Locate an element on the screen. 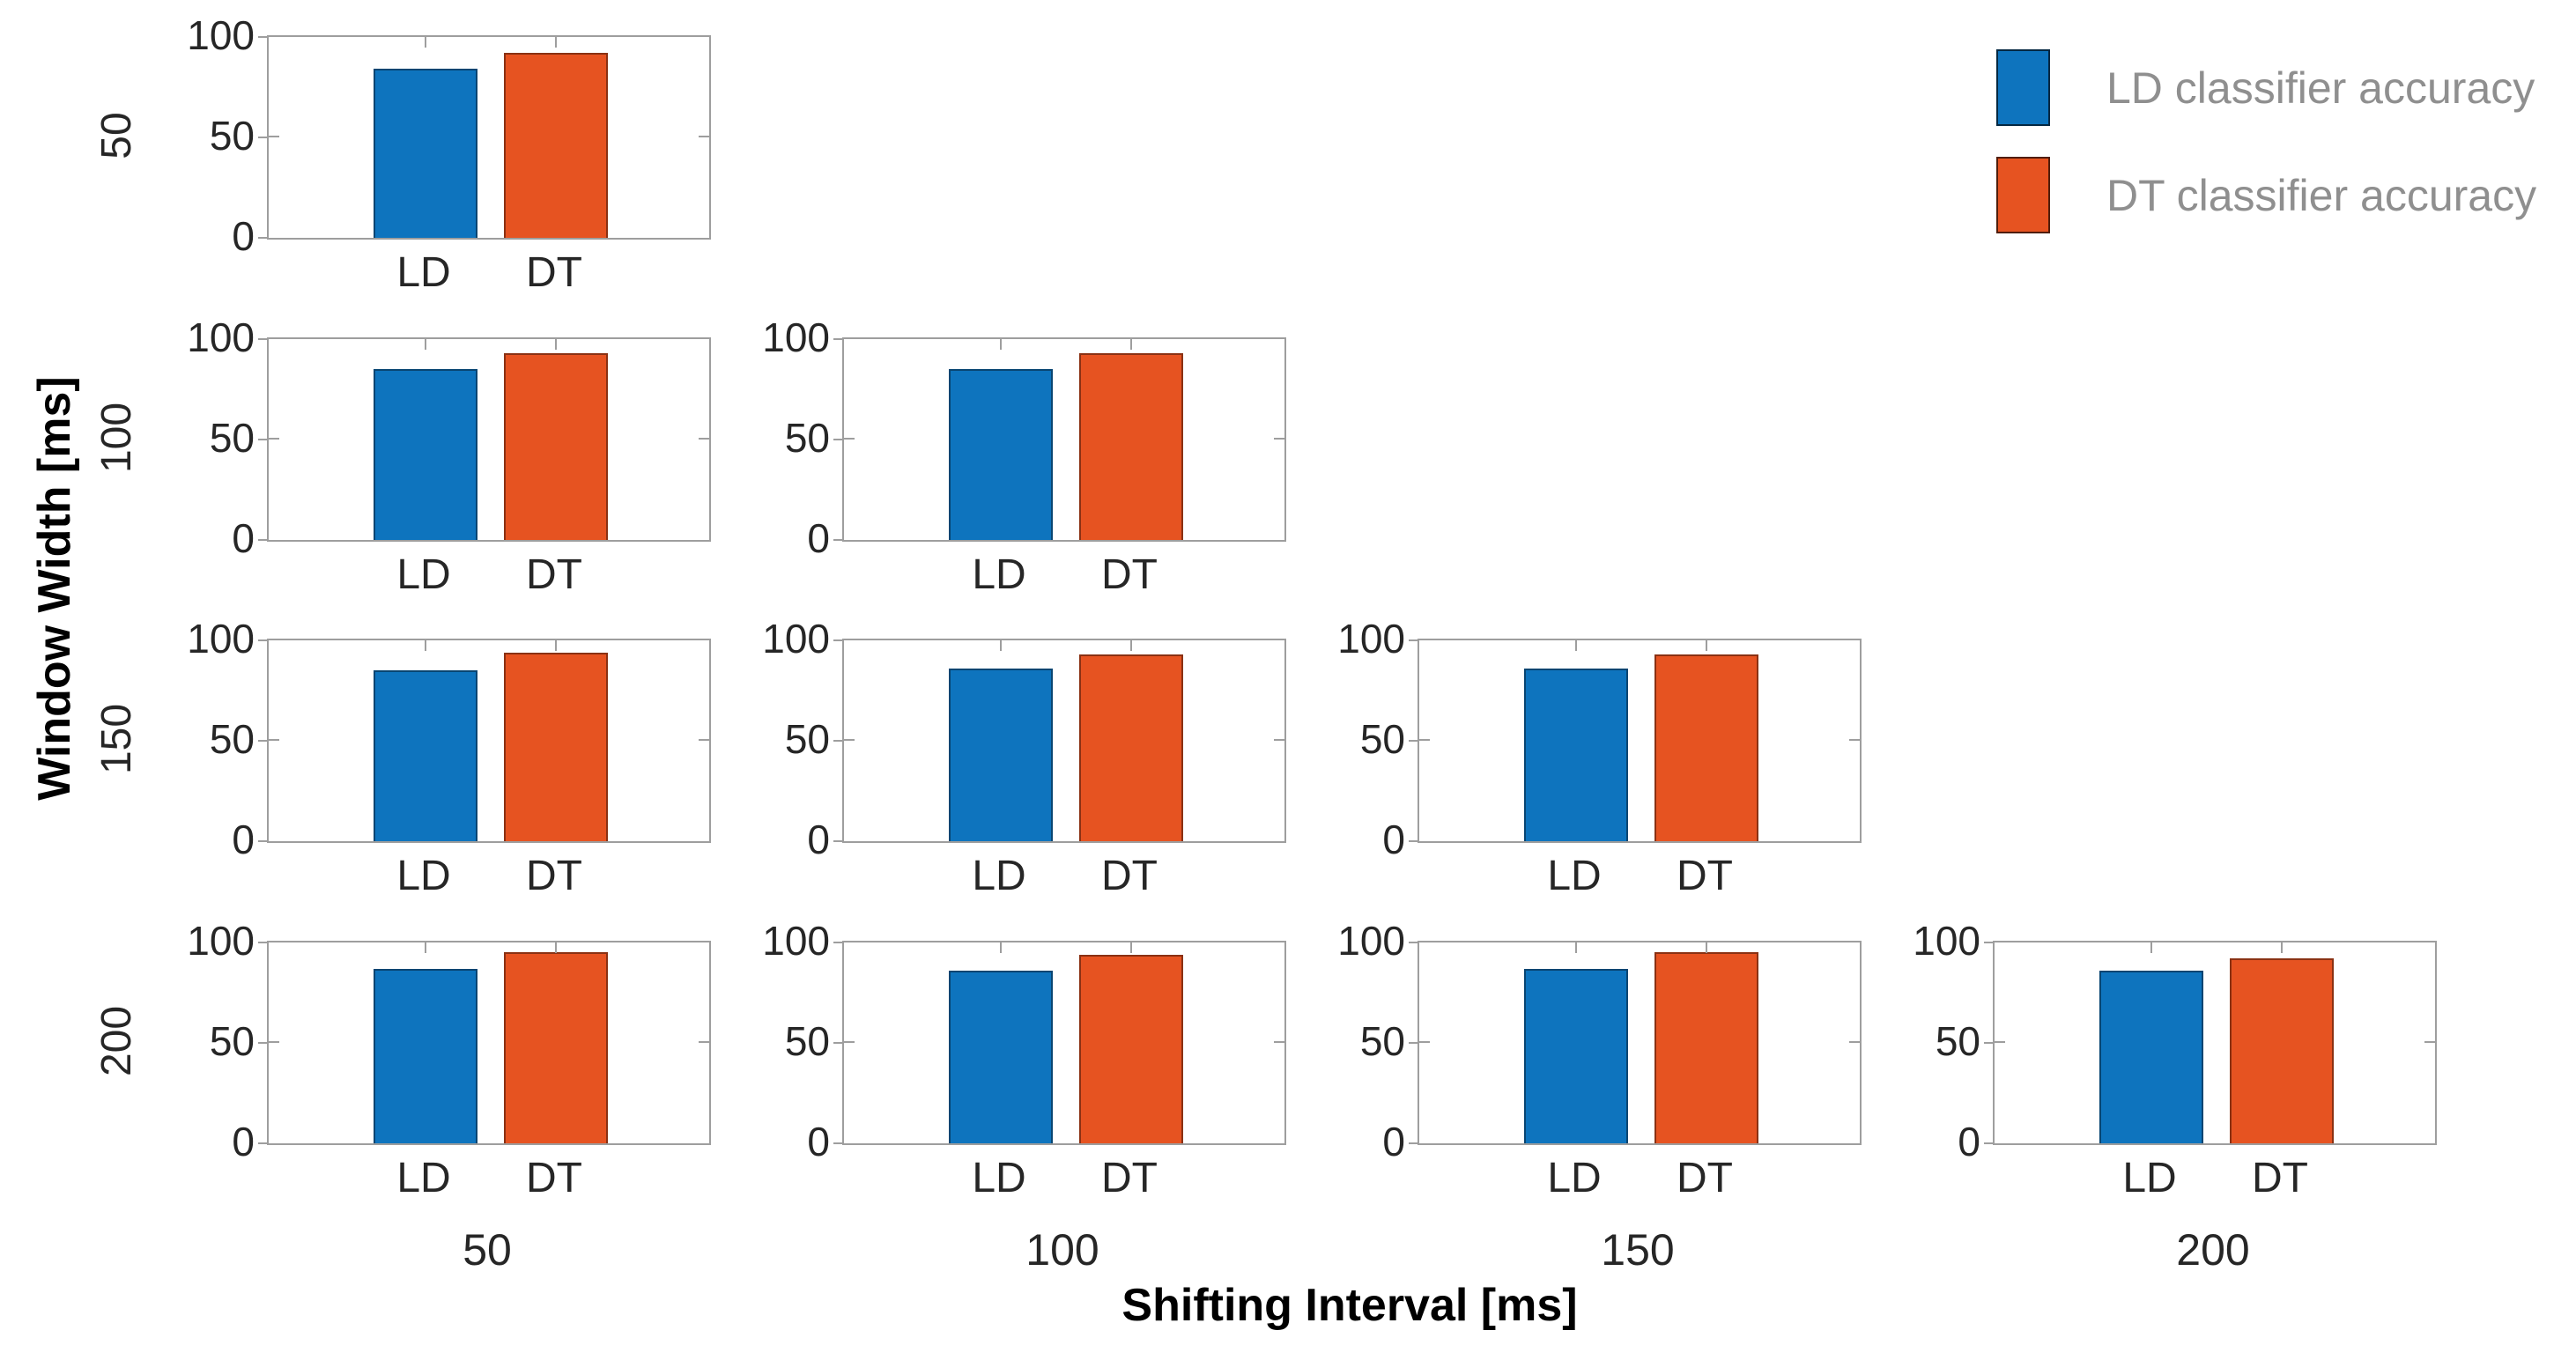 This screenshot has width=2576, height=1360. subplot-ww50-si50 is located at coordinates (485, 137).